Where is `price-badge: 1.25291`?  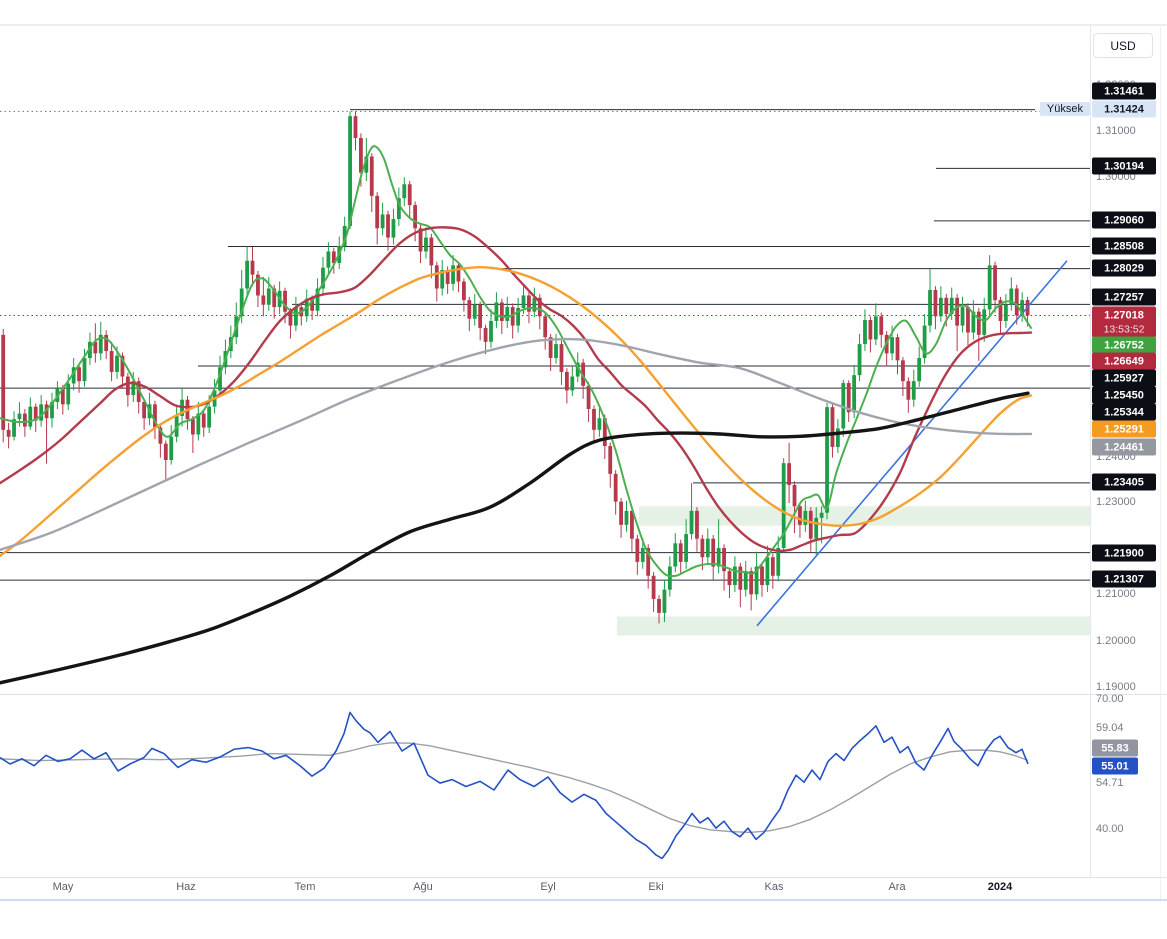 price-badge: 1.25291 is located at coordinates (1124, 429).